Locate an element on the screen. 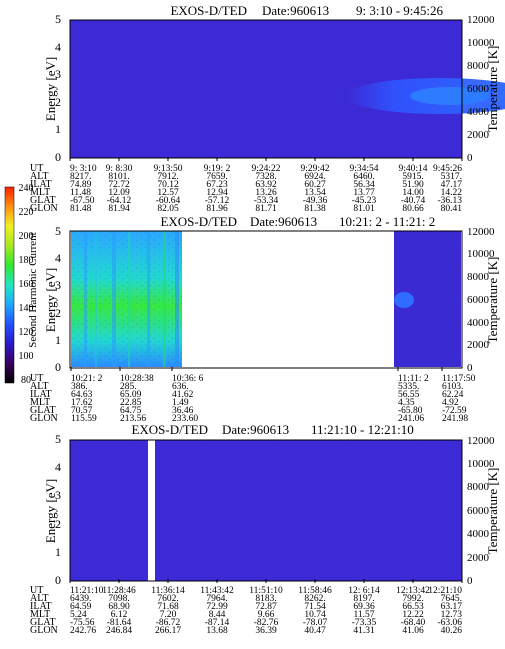 The height and width of the screenshot is (649, 505). orbit-table-cell: 63.92 is located at coordinates (266, 185).